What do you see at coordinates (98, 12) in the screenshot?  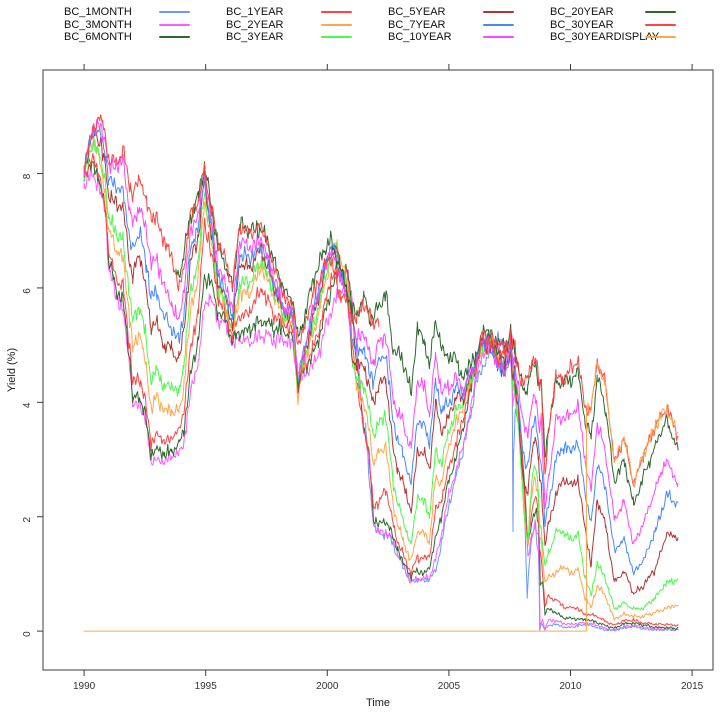 I see `legend-label: BC_1MONTH` at bounding box center [98, 12].